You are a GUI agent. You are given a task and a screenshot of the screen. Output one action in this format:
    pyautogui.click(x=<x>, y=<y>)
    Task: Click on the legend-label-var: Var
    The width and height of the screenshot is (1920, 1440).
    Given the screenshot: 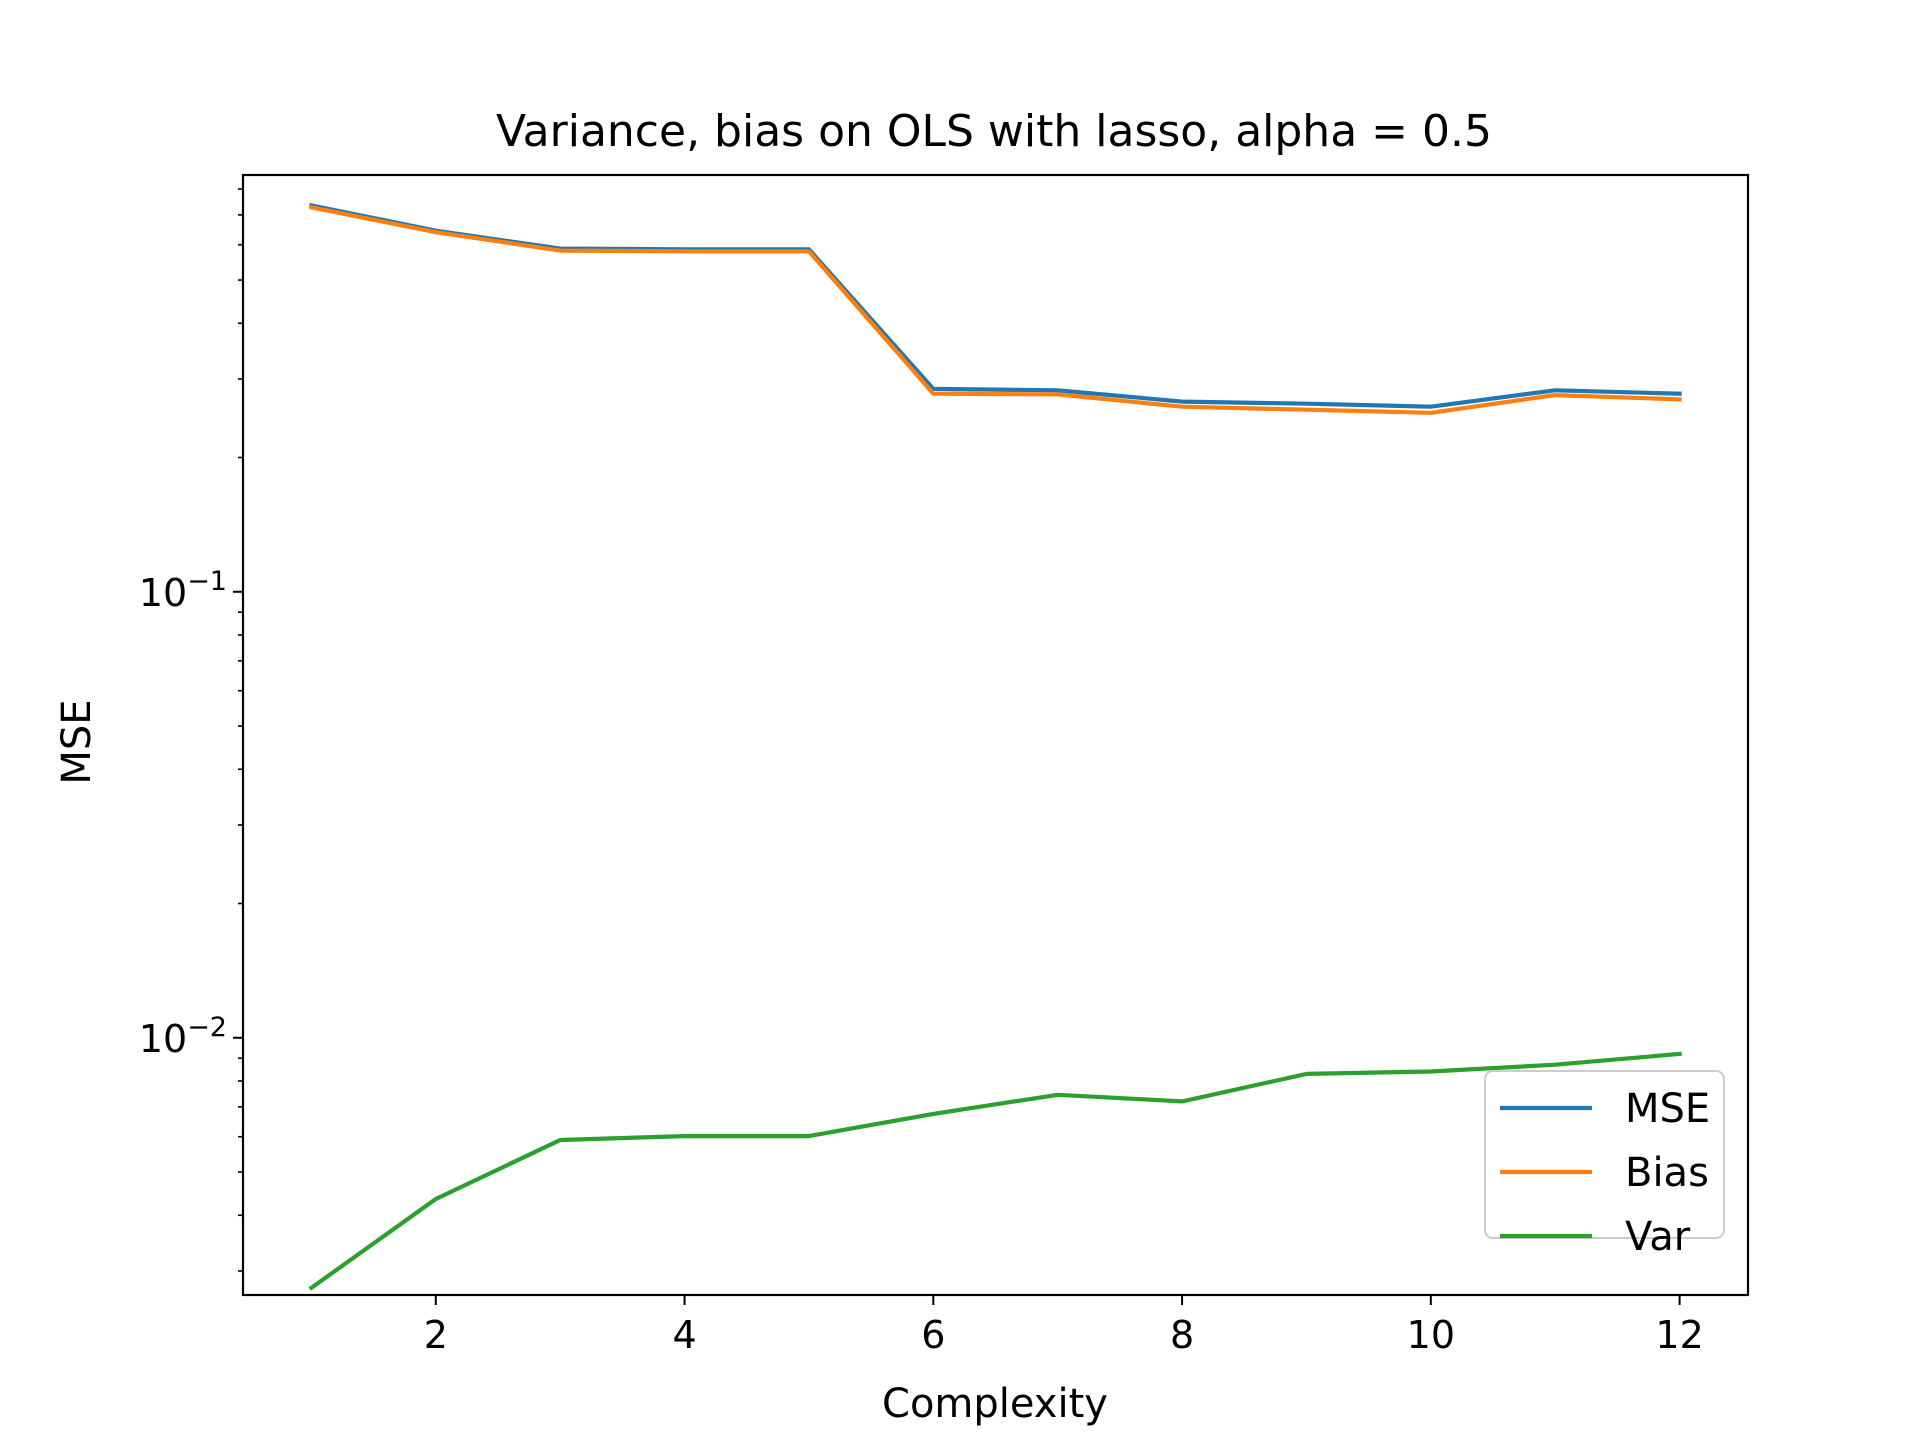 What is the action you would take?
    pyautogui.click(x=1658, y=1237)
    